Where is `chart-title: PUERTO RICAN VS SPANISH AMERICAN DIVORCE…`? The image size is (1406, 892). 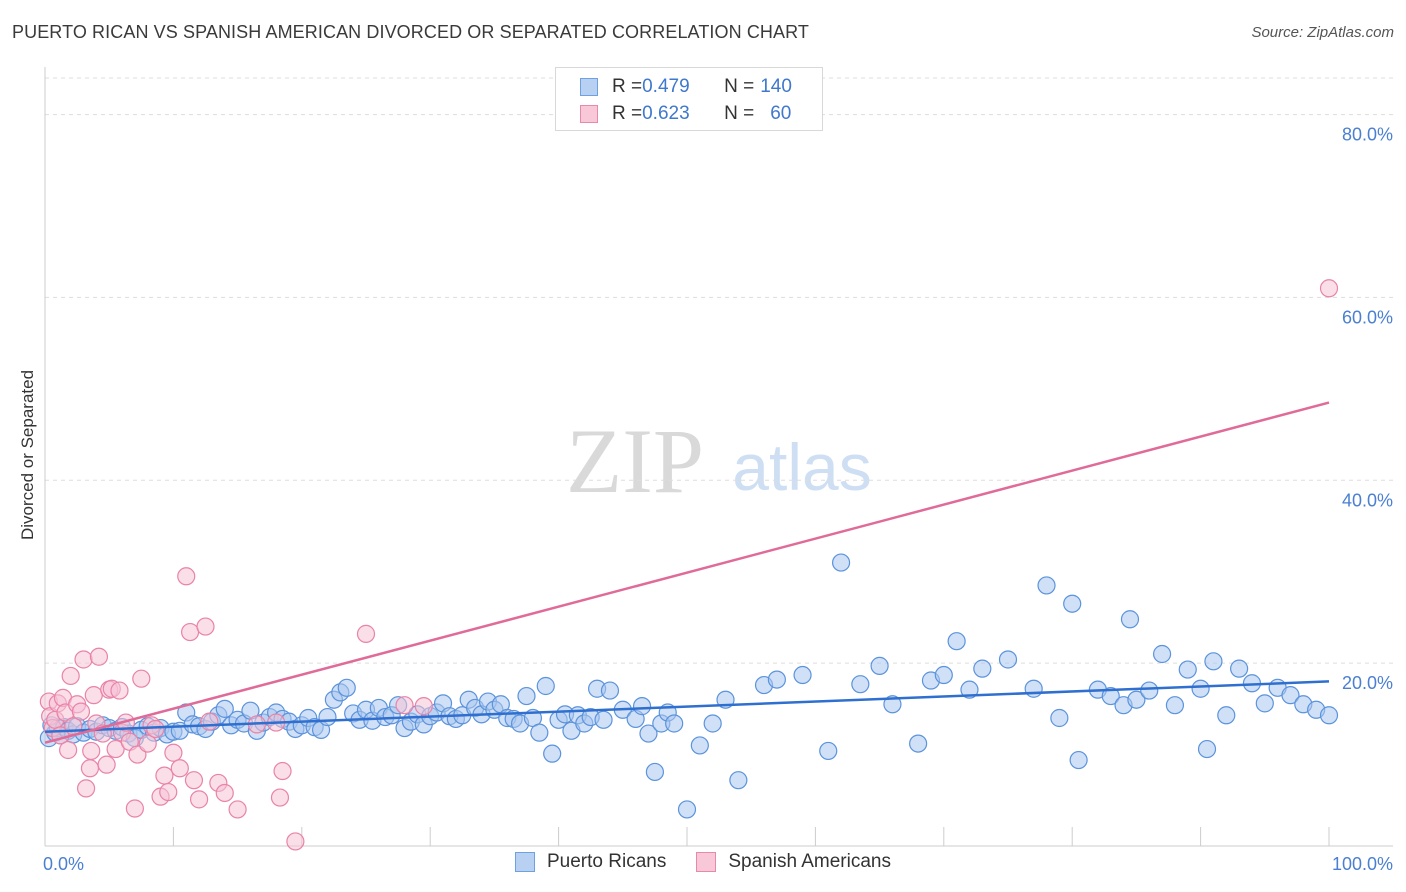
chart-title: PUERTO RICAN VS SPANISH AMERICAN DIVORCE… is located at coordinates (411, 32).